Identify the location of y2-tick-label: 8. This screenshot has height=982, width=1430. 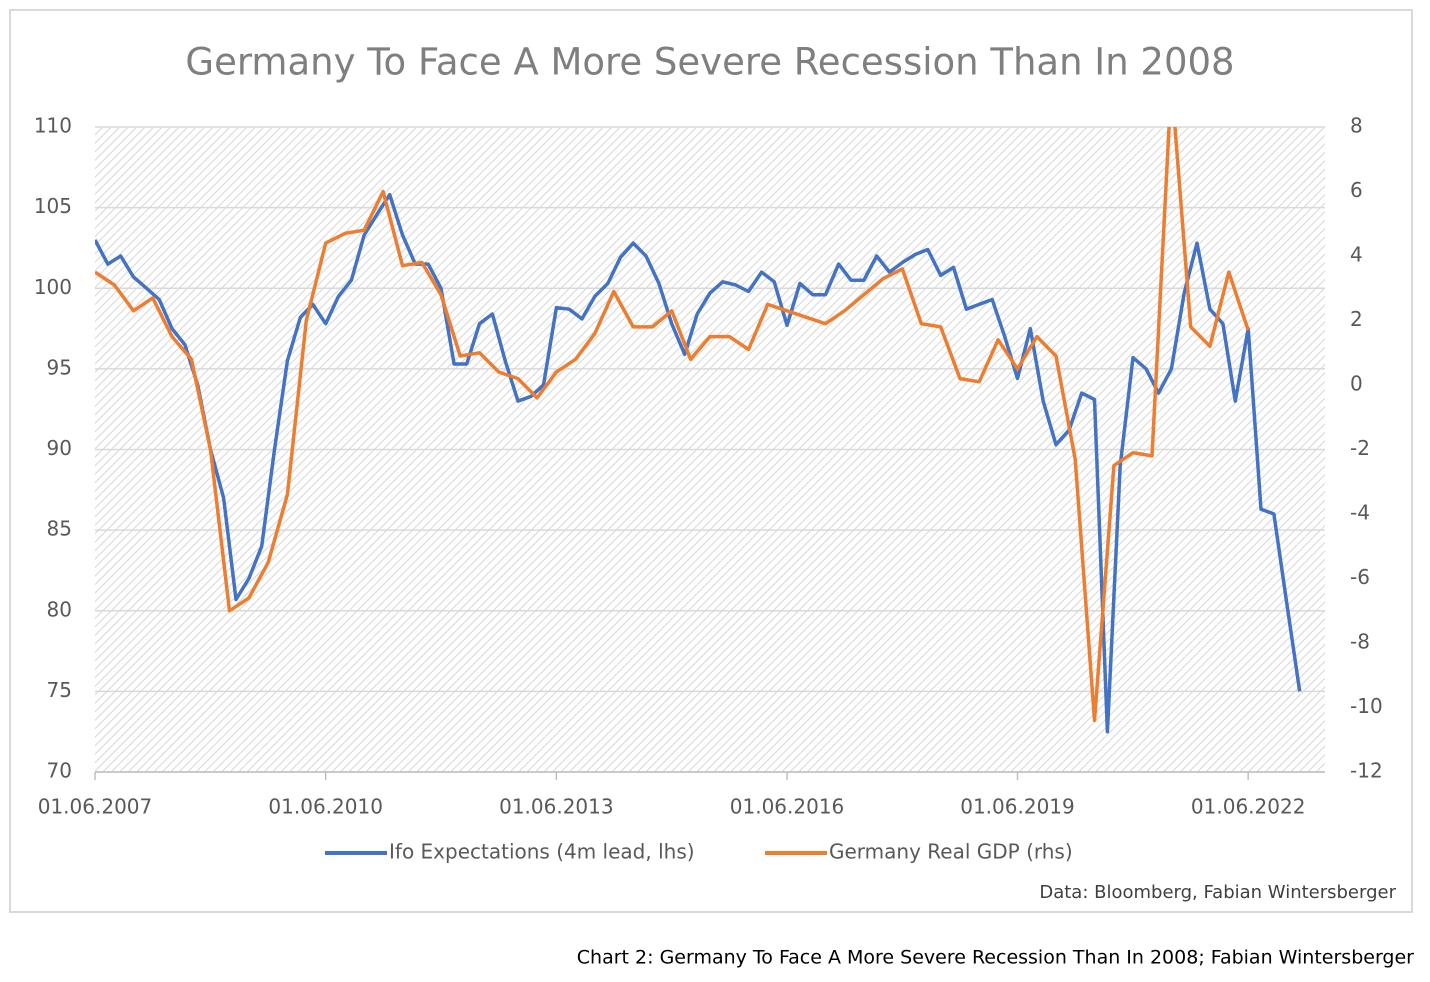
(1356, 126).